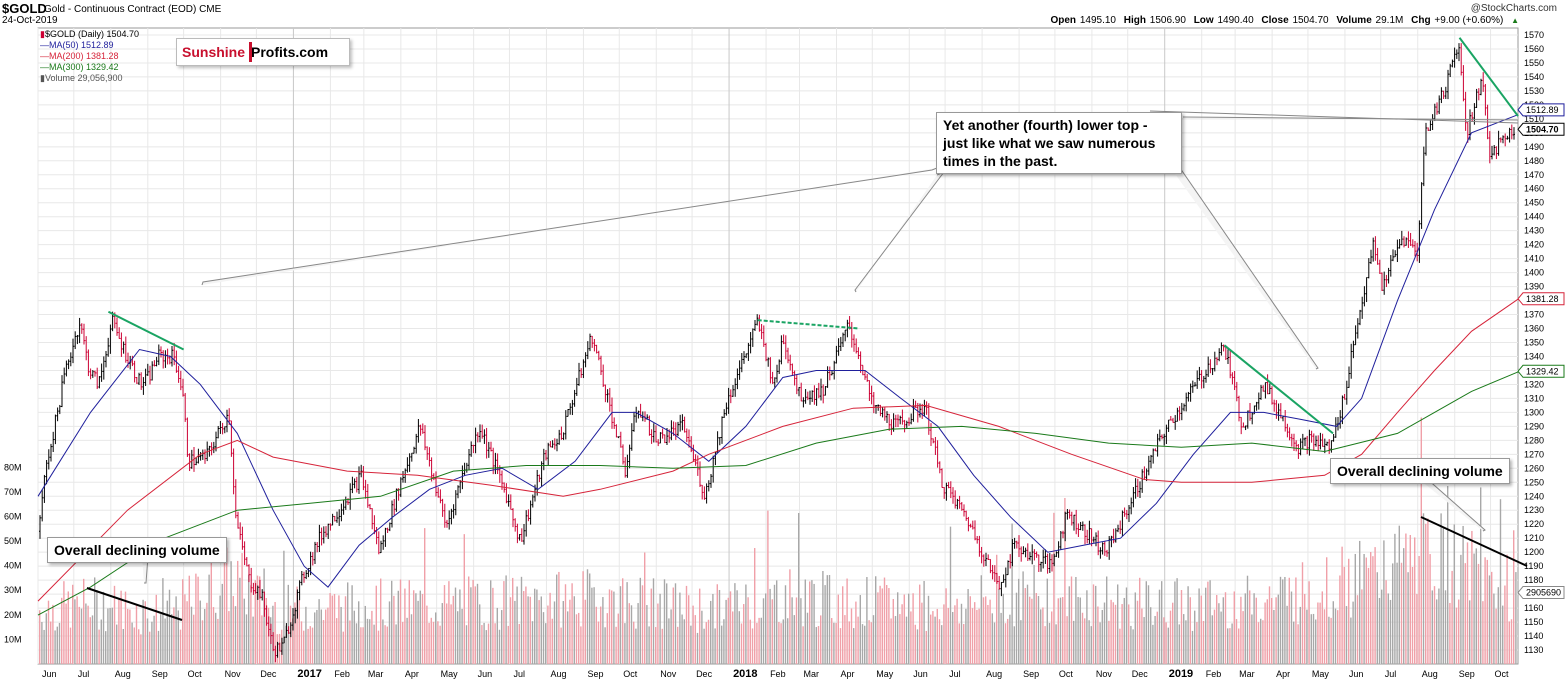 The image size is (1565, 681). I want to click on lower-top-line-3: times in the past., so click(1000, 161).